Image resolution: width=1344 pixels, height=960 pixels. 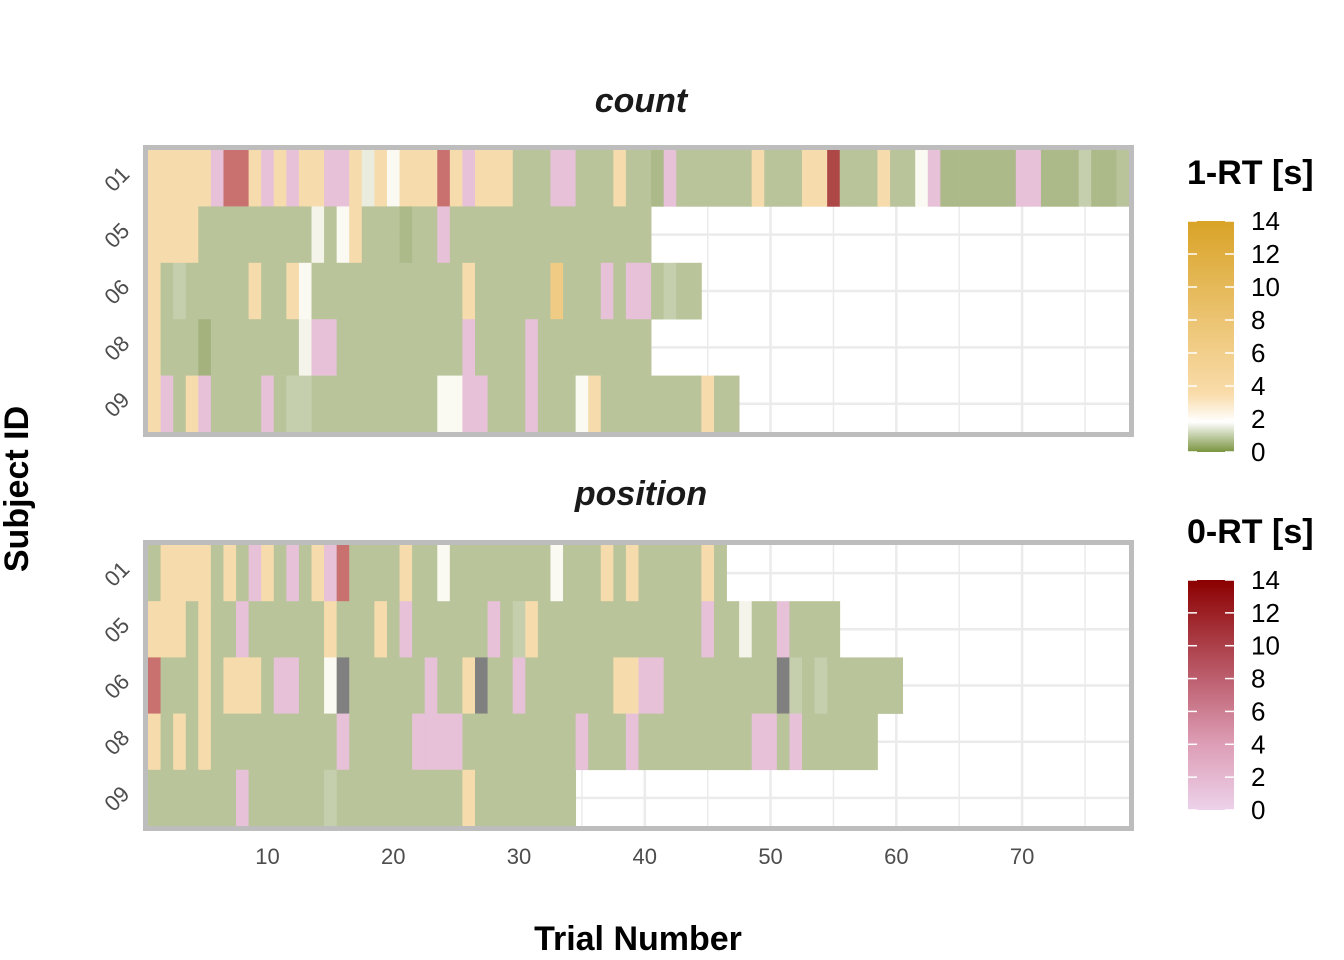 I want to click on x-tick-label: 30, so click(x=519, y=856).